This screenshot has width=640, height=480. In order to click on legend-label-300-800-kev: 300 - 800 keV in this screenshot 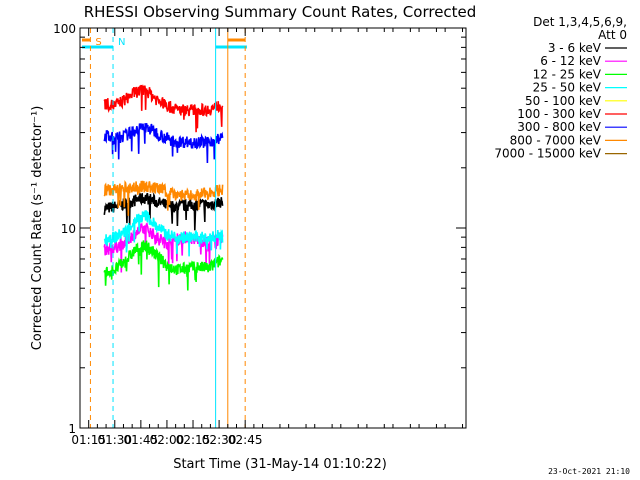, I will do `click(559, 127)`.